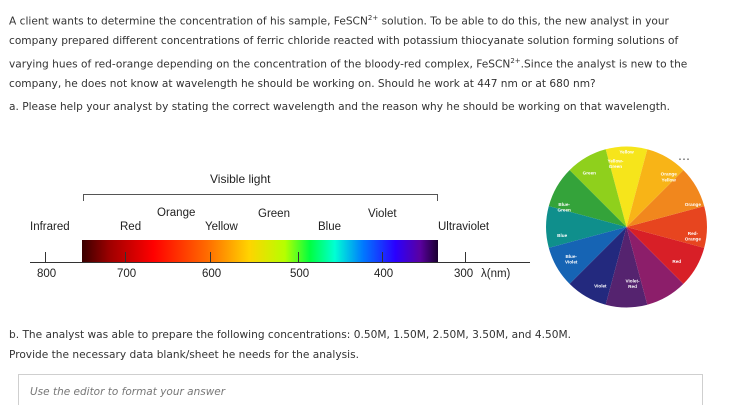  Describe the element at coordinates (360, 389) in the screenshot. I see `answer-editor: Use the editor to format your answer` at that location.